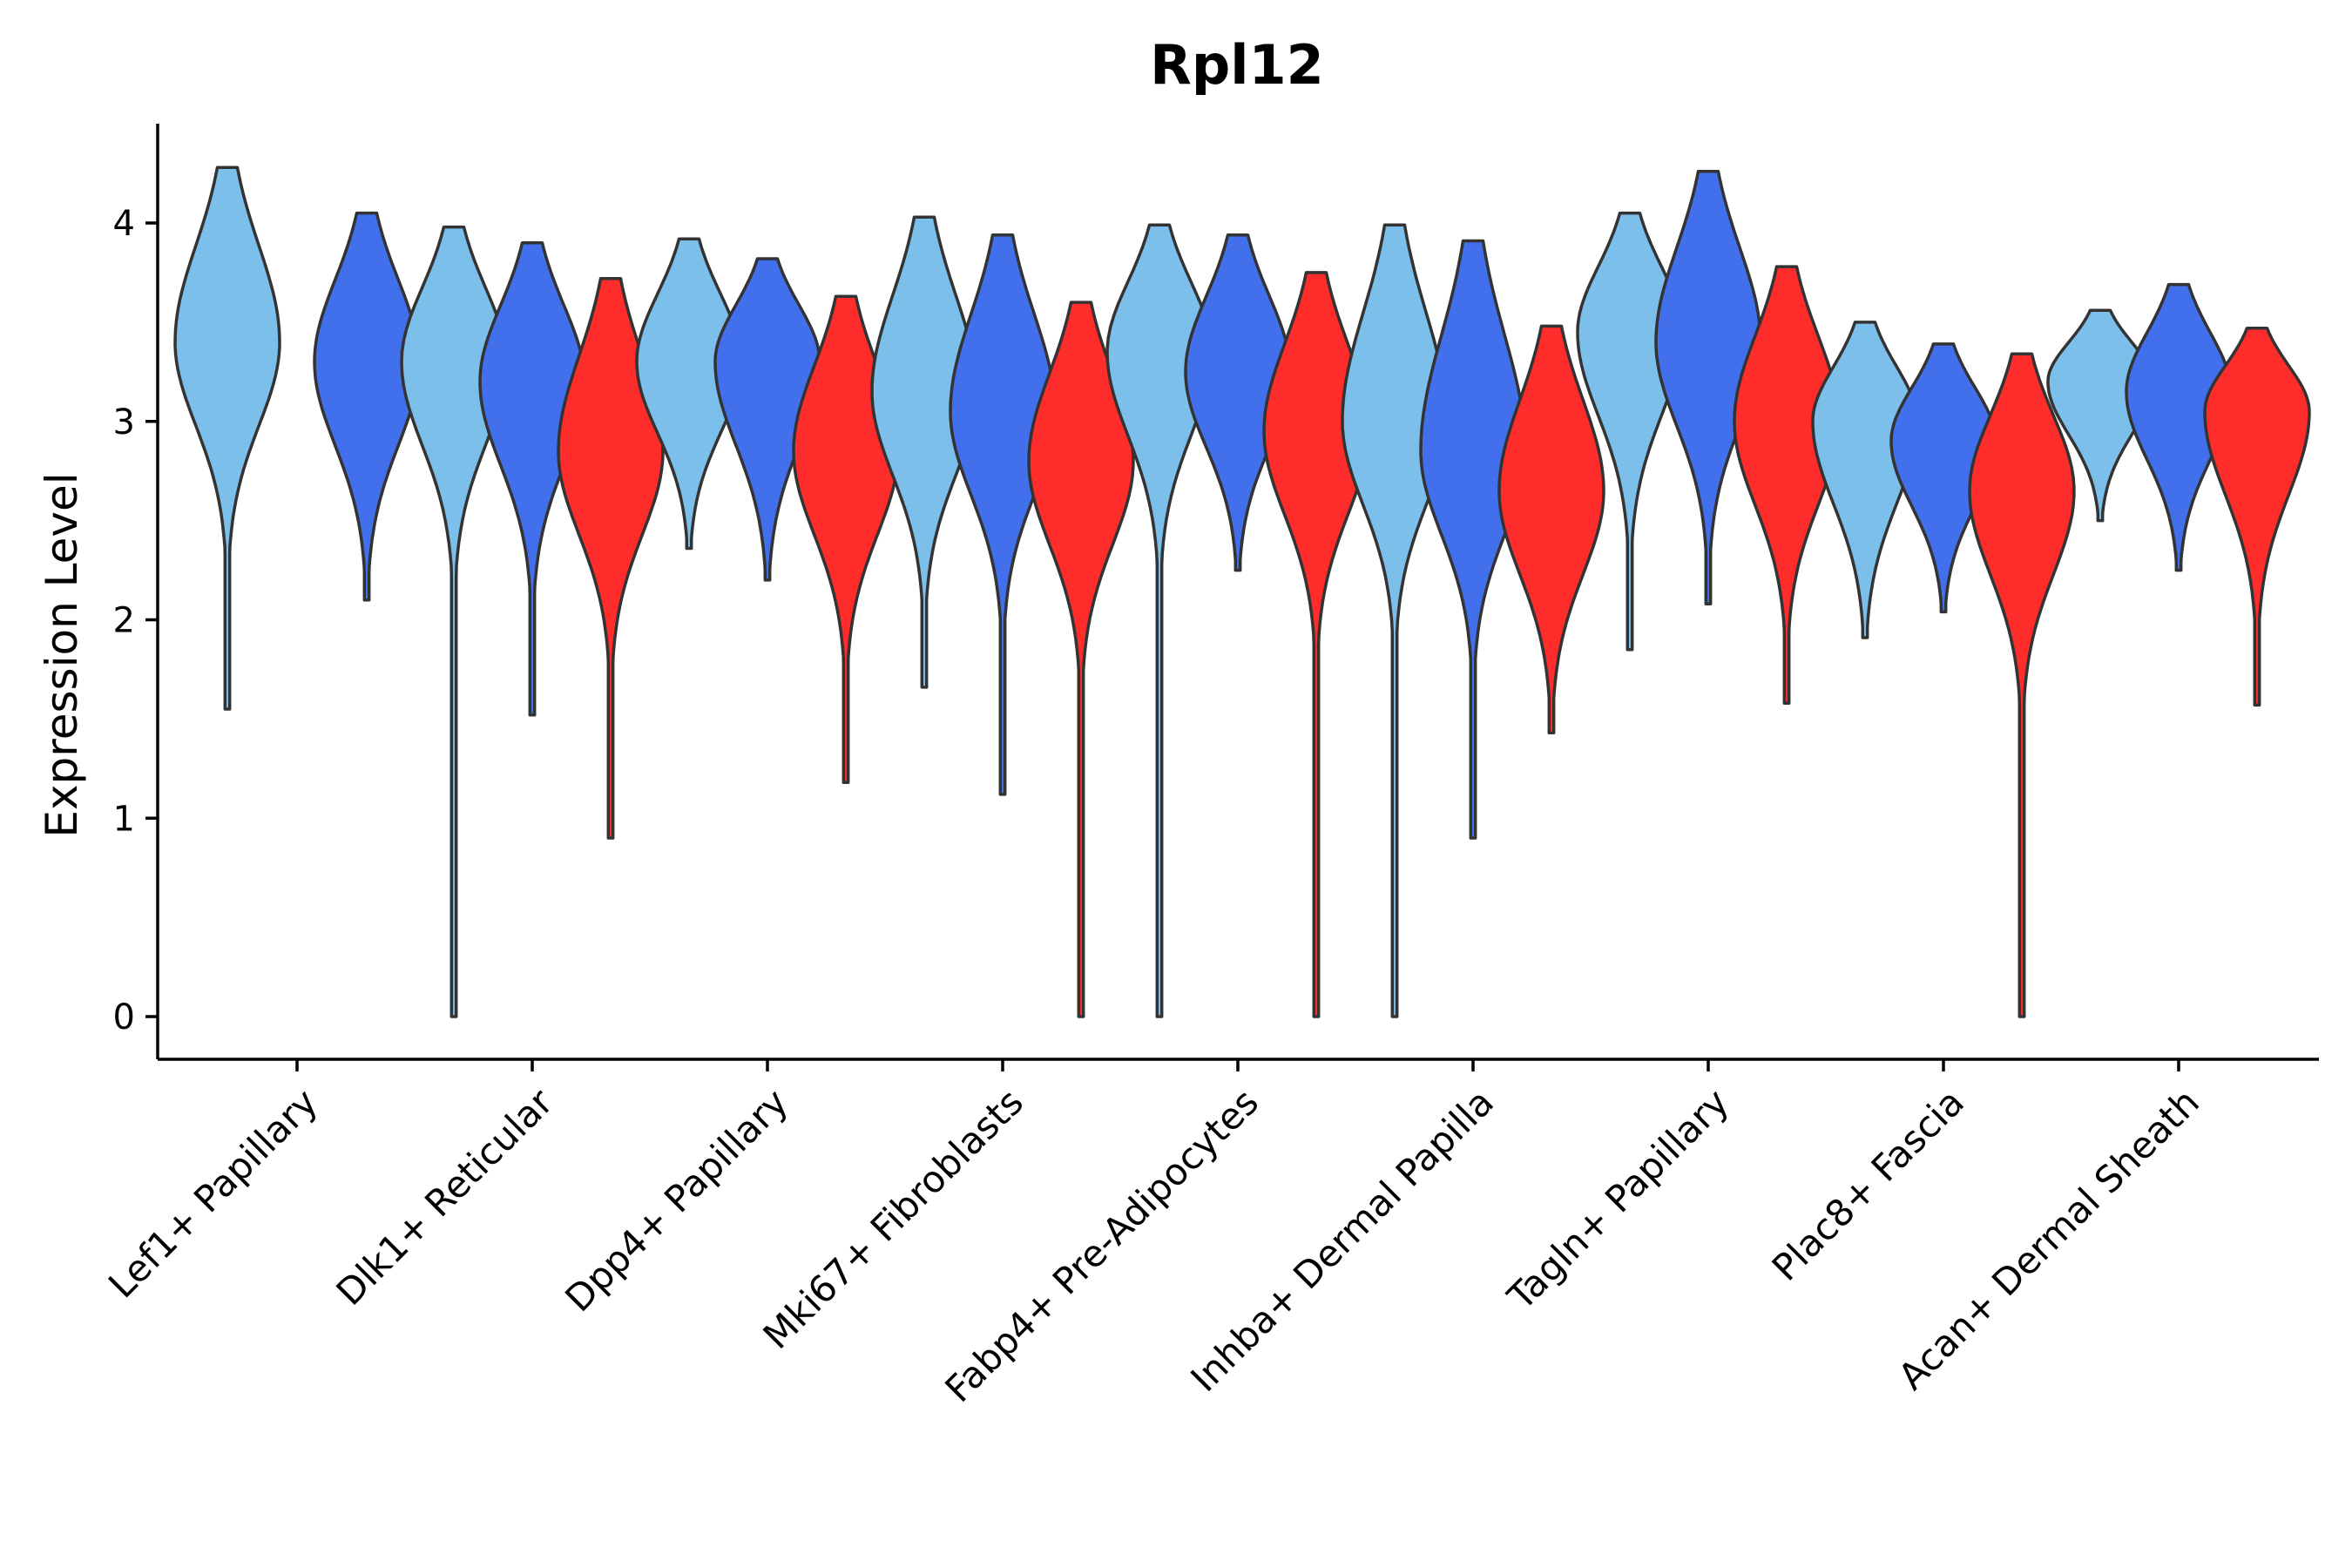 The height and width of the screenshot is (1568, 2352). Describe the element at coordinates (1237, 65) in the screenshot. I see `chart-title: Rpl12` at that location.